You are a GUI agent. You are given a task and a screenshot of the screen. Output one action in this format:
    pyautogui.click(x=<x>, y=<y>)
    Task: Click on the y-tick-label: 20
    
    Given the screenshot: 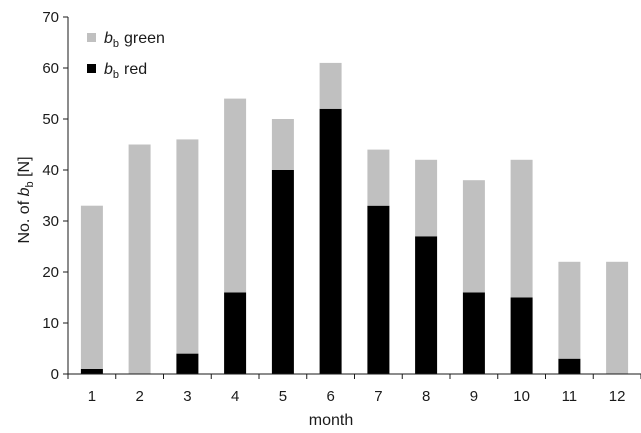 What is the action you would take?
    pyautogui.click(x=50, y=272)
    